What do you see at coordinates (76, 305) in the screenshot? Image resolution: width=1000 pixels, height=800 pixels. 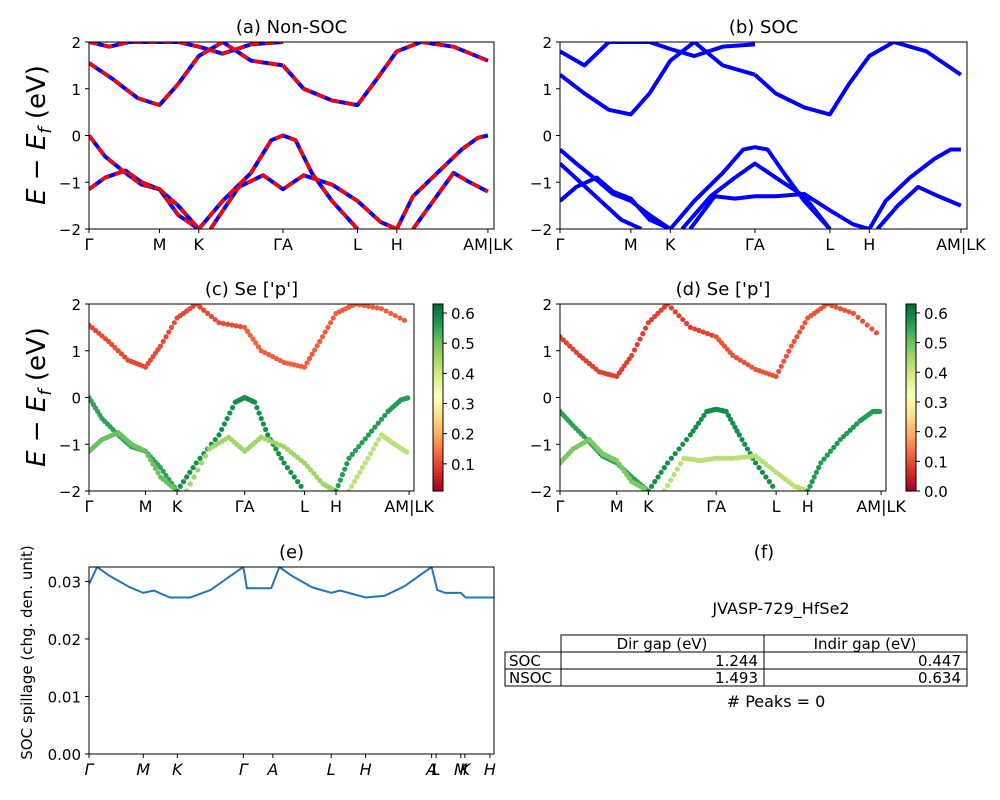 I see `y-tick-label: 2` at bounding box center [76, 305].